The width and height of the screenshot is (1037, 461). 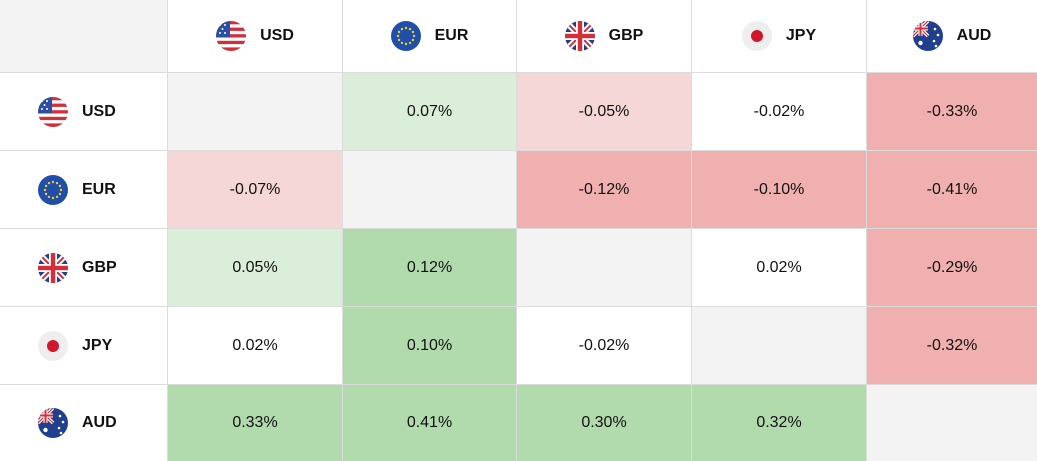 What do you see at coordinates (952, 190) in the screenshot?
I see `table-cell: -0.41%` at bounding box center [952, 190].